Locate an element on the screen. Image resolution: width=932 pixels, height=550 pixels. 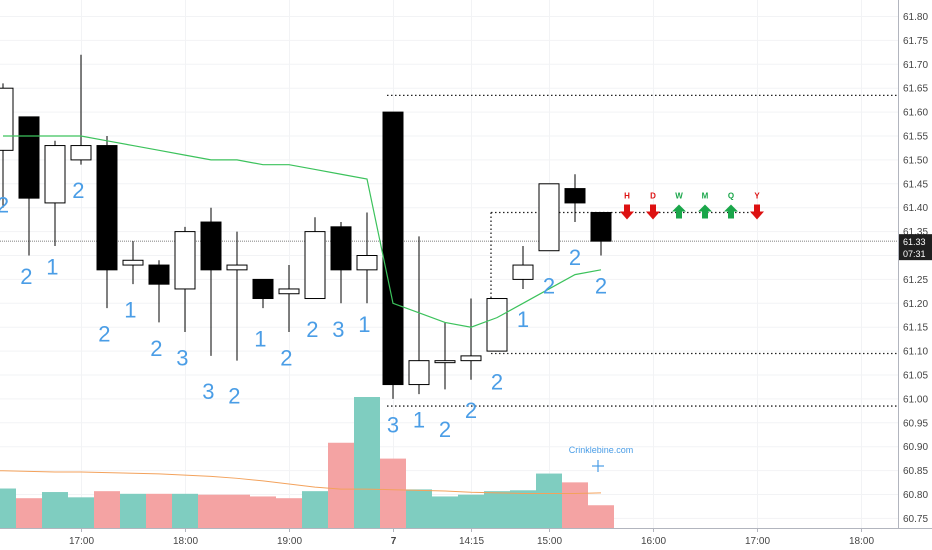
time-tick-label: 16:00 is located at coordinates (653, 541).